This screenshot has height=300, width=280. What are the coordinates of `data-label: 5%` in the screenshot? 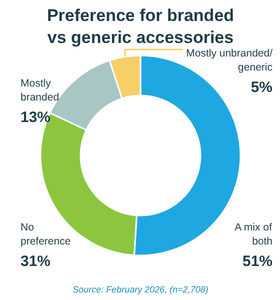 It's located at (261, 87).